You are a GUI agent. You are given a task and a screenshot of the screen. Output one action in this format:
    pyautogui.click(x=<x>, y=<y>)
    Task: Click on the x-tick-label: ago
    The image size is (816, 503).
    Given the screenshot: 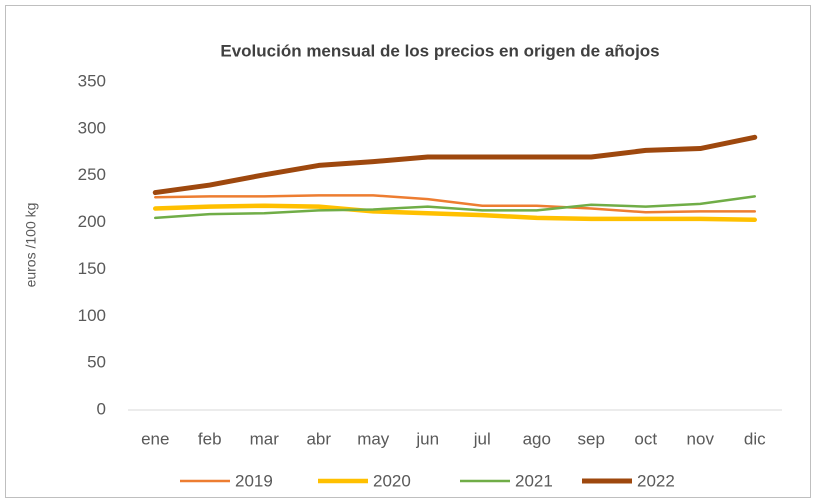 What is the action you would take?
    pyautogui.click(x=537, y=438)
    